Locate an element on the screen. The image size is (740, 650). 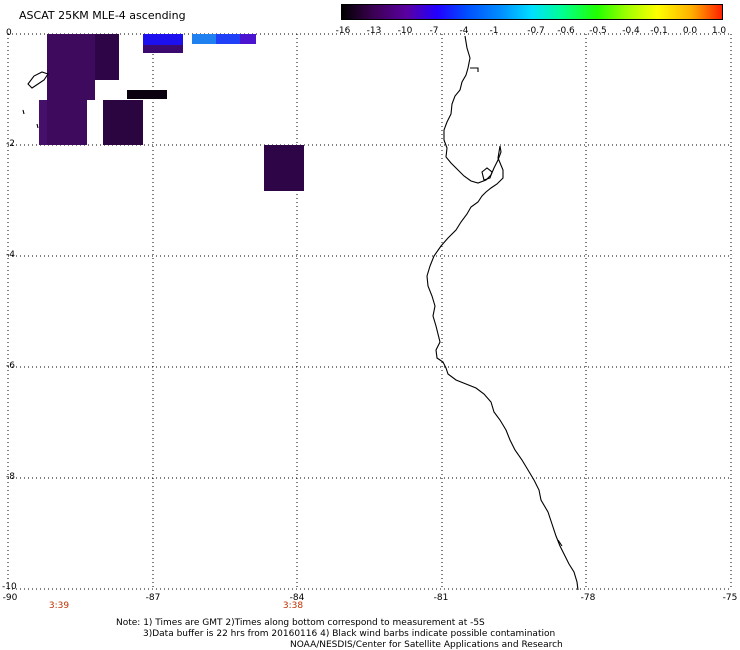
lat-label: -10 is located at coordinates (9, 587).